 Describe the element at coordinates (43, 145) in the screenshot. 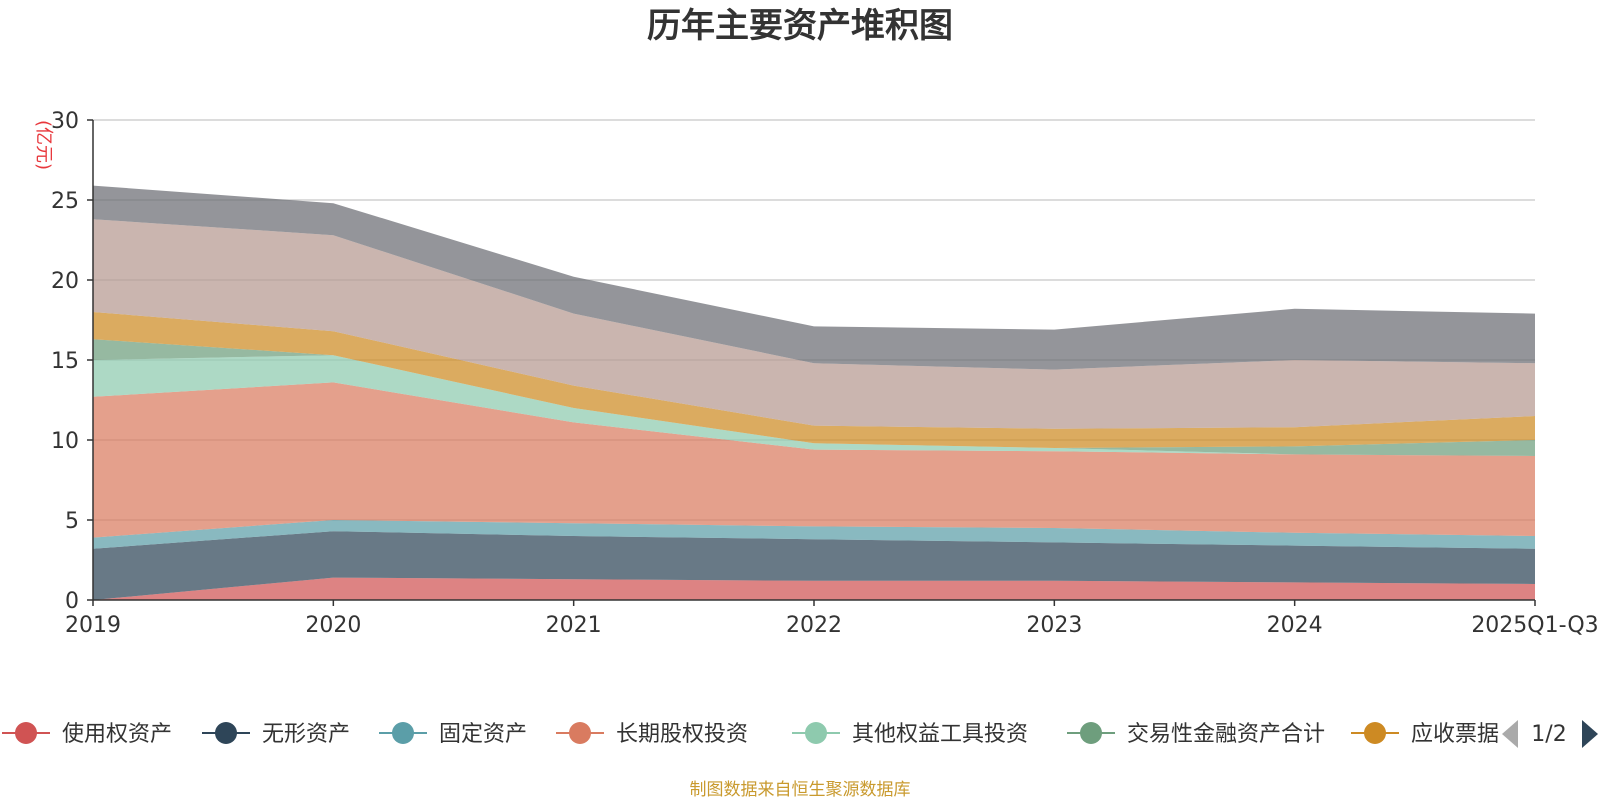

I see `y-axis-unit-label: (亿元)` at that location.